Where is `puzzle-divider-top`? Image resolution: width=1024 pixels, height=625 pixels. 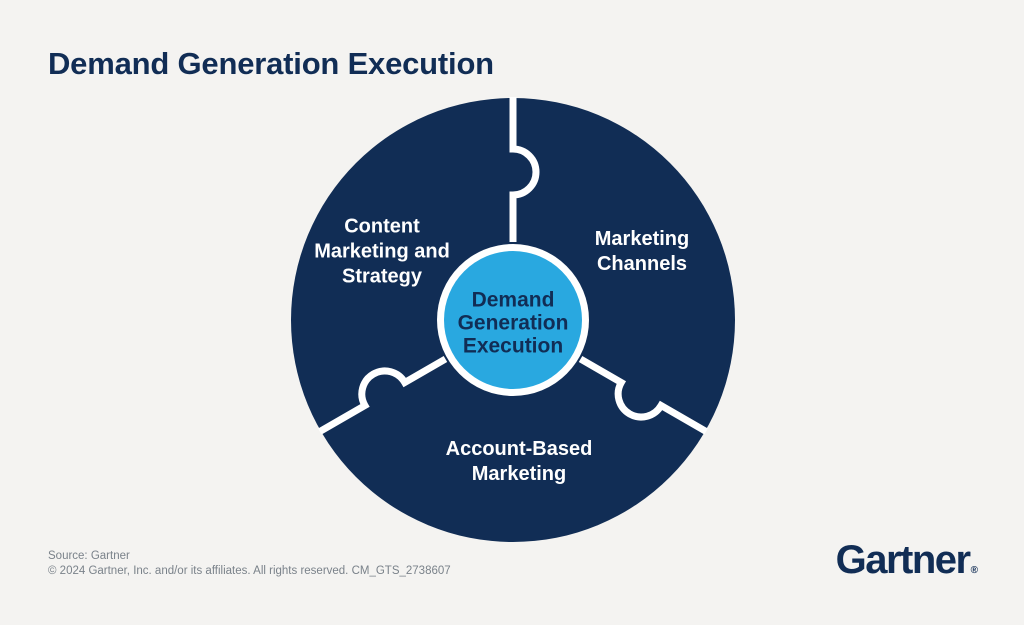 puzzle-divider-top is located at coordinates (524, 169).